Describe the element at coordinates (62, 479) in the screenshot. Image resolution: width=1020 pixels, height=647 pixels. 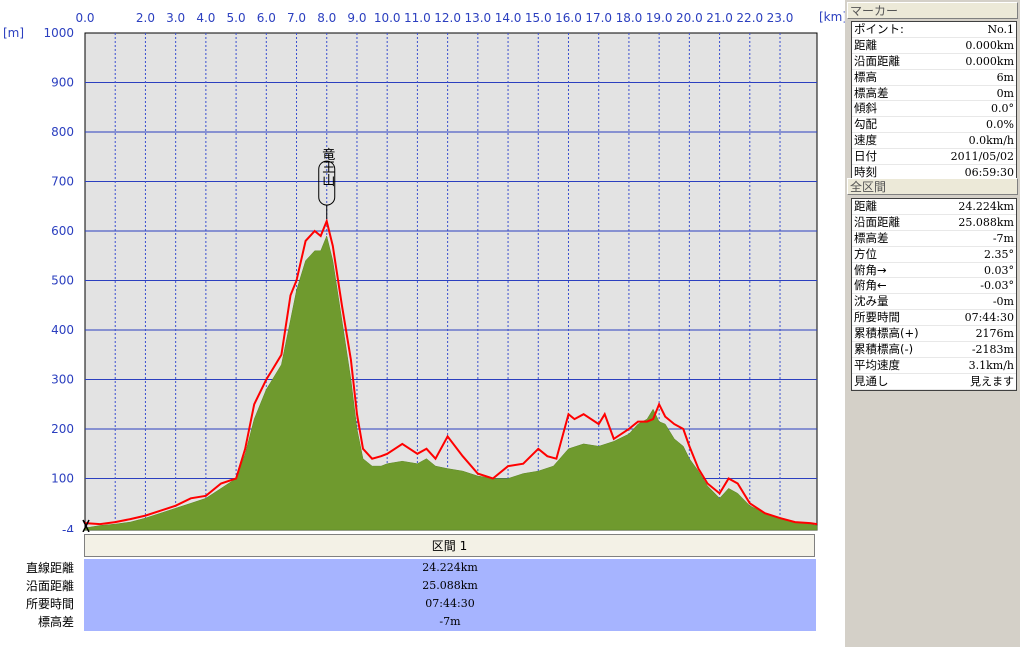
I see `y-tick-label: 100` at that location.